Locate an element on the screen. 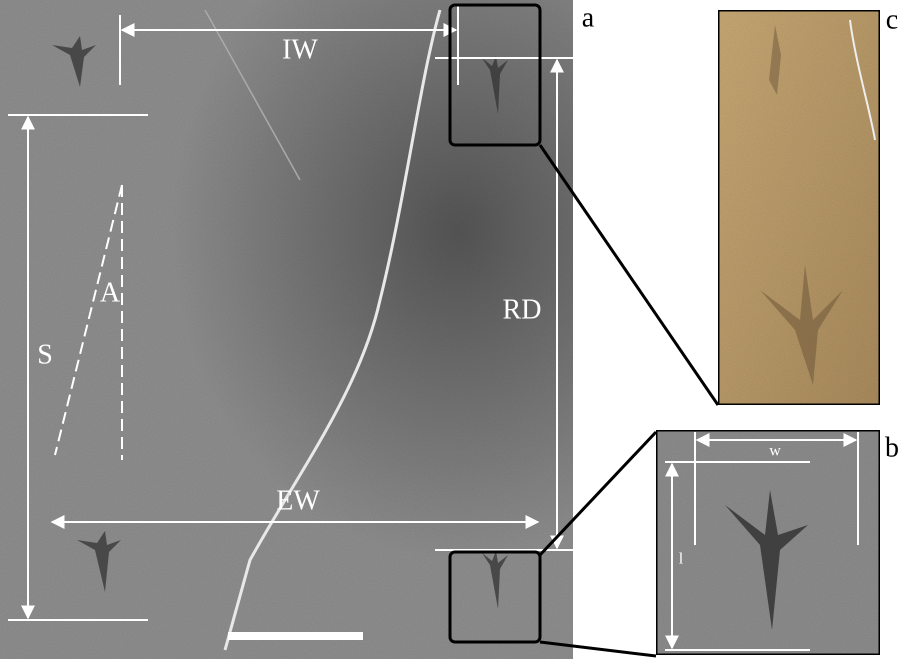  panel-label: a is located at coordinates (588, 17).